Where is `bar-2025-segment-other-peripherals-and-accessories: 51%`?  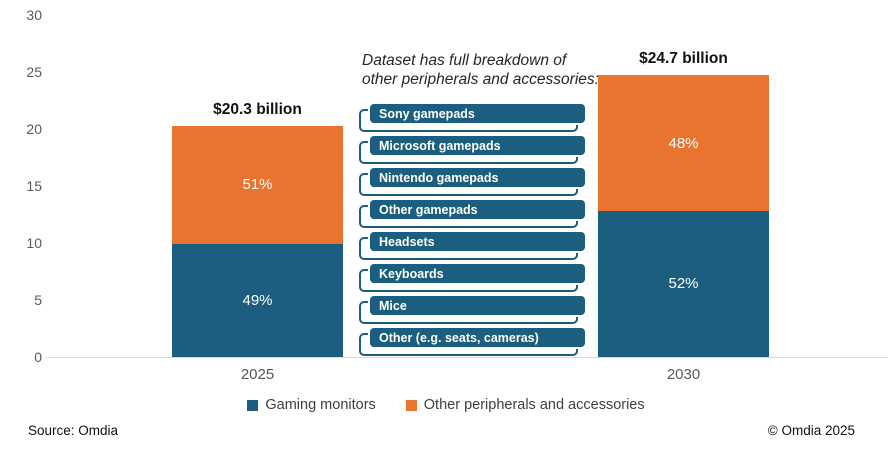
bar-2025-segment-other-peripherals-and-accessories: 51% is located at coordinates (257, 184).